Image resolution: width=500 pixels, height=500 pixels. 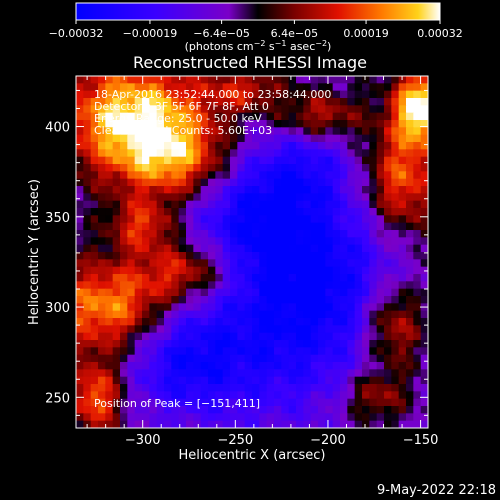 What do you see at coordinates (258, 46) in the screenshot?
I see `colorbar-units: (photons cm−2 s−1 asec−2)` at bounding box center [258, 46].